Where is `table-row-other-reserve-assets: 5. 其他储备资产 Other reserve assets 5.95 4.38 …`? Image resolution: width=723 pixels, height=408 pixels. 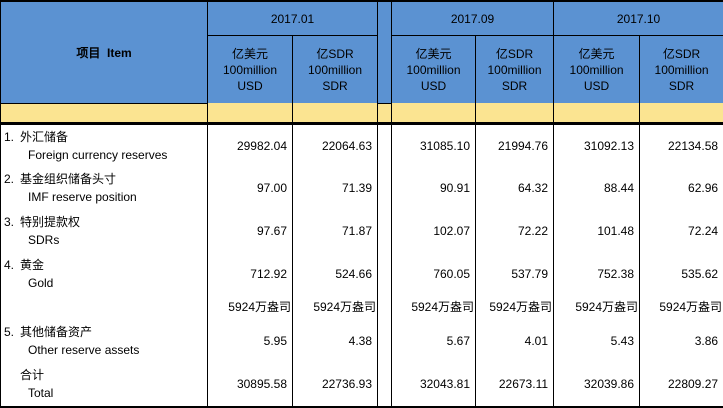
table-row-other-reserve-assets: 5. 其他储备资产 Other reserve assets 5.95 4.38 … is located at coordinates (361, 340).